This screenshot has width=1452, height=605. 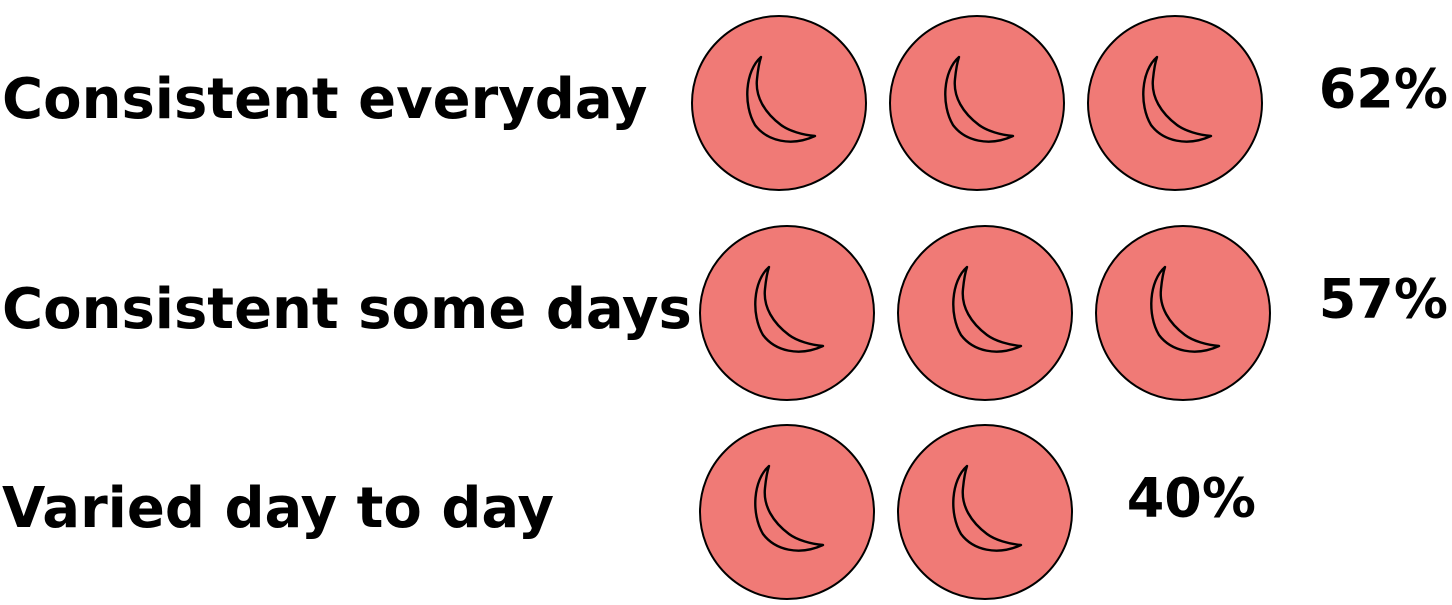 I want to click on value-label: 40%, so click(x=1191, y=498).